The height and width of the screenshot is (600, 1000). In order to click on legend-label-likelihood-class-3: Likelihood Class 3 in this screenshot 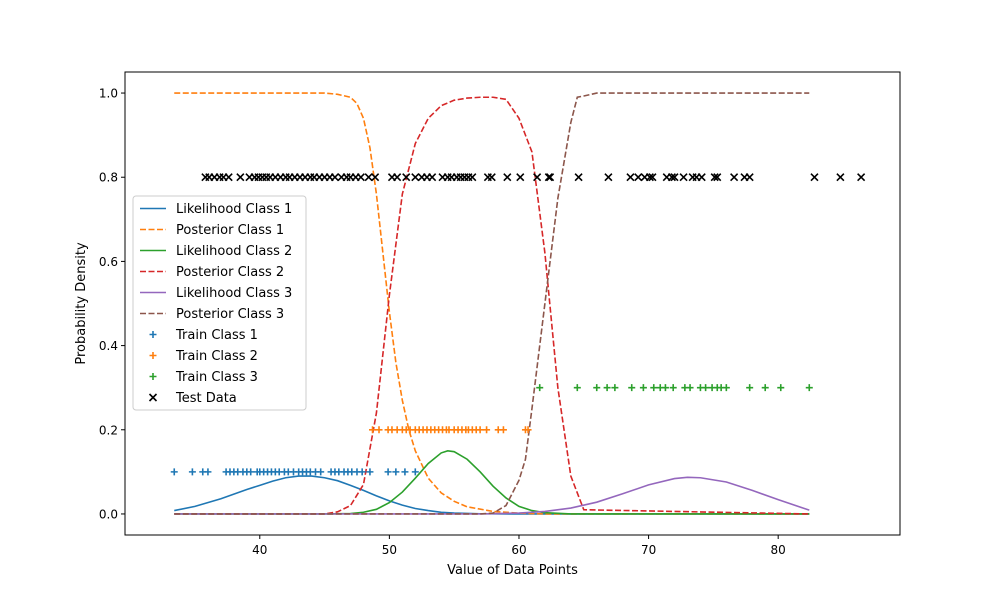, I will do `click(234, 293)`.